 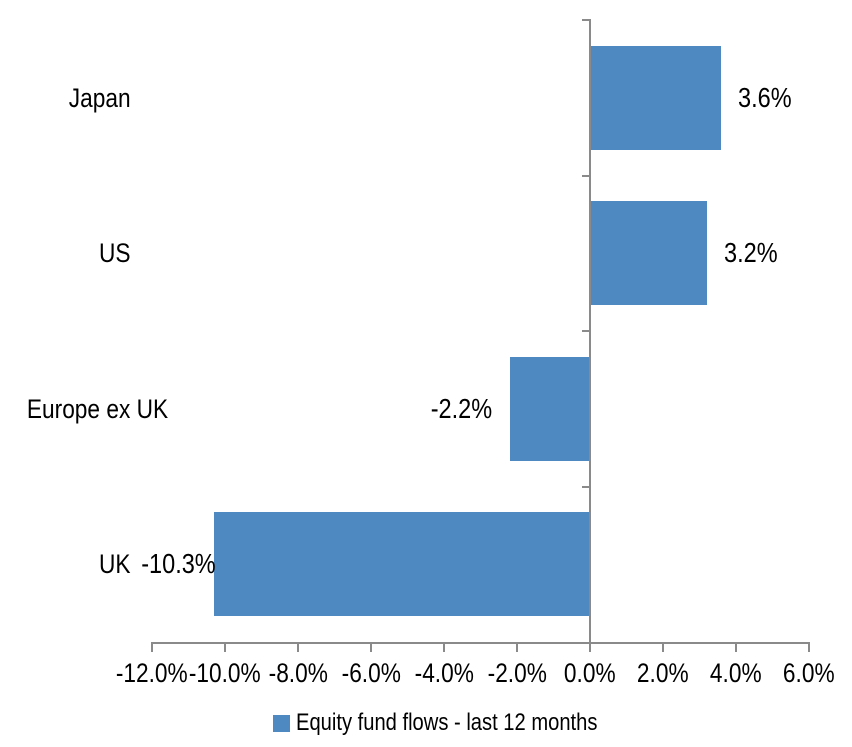 I want to click on x-tick-label: -12.0%, so click(x=152, y=673).